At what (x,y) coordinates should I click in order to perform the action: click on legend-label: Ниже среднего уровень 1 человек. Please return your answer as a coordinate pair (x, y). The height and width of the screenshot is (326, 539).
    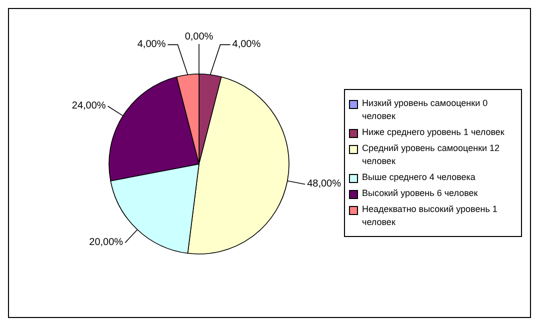
    Looking at the image, I should click on (433, 132).